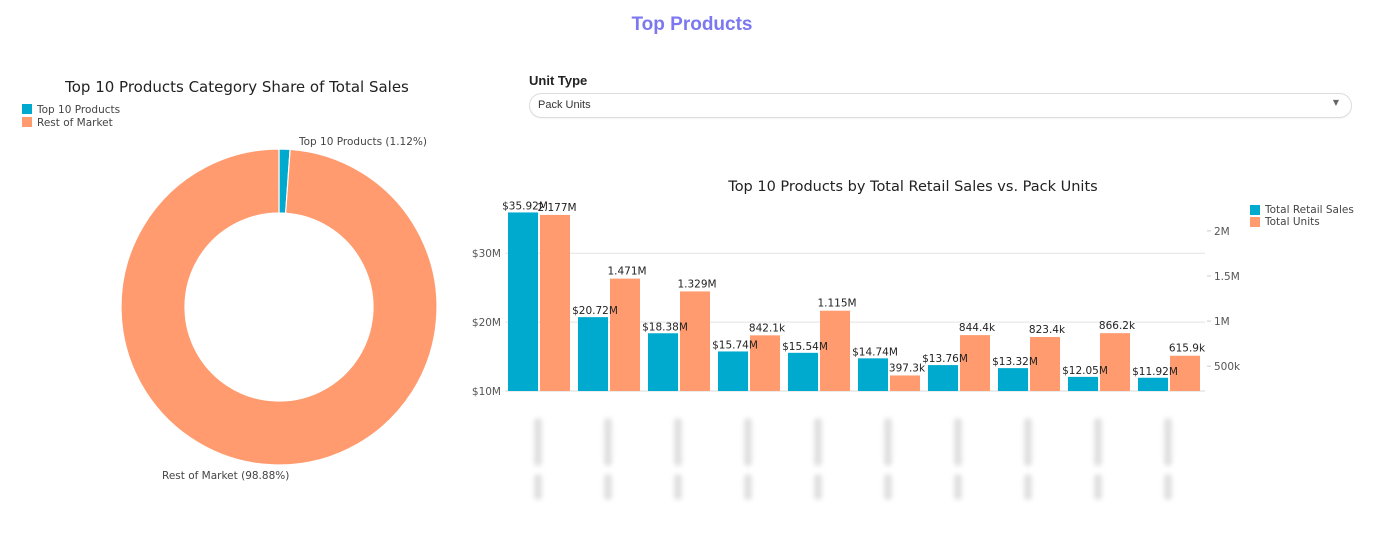  What do you see at coordinates (1227, 367) in the screenshot?
I see `right-tick-label: 500k` at bounding box center [1227, 367].